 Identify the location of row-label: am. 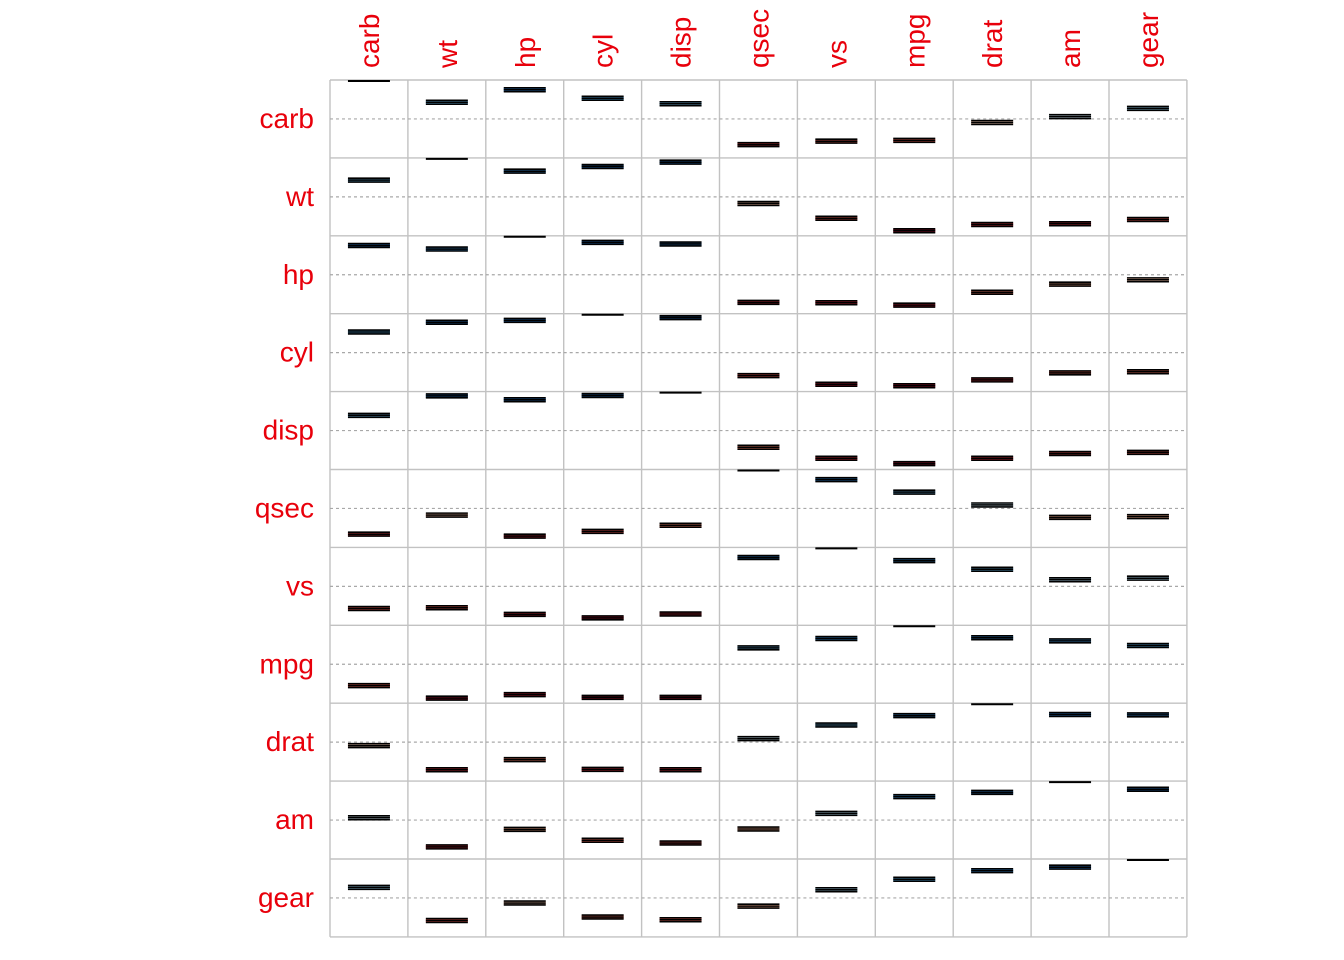
(294, 819).